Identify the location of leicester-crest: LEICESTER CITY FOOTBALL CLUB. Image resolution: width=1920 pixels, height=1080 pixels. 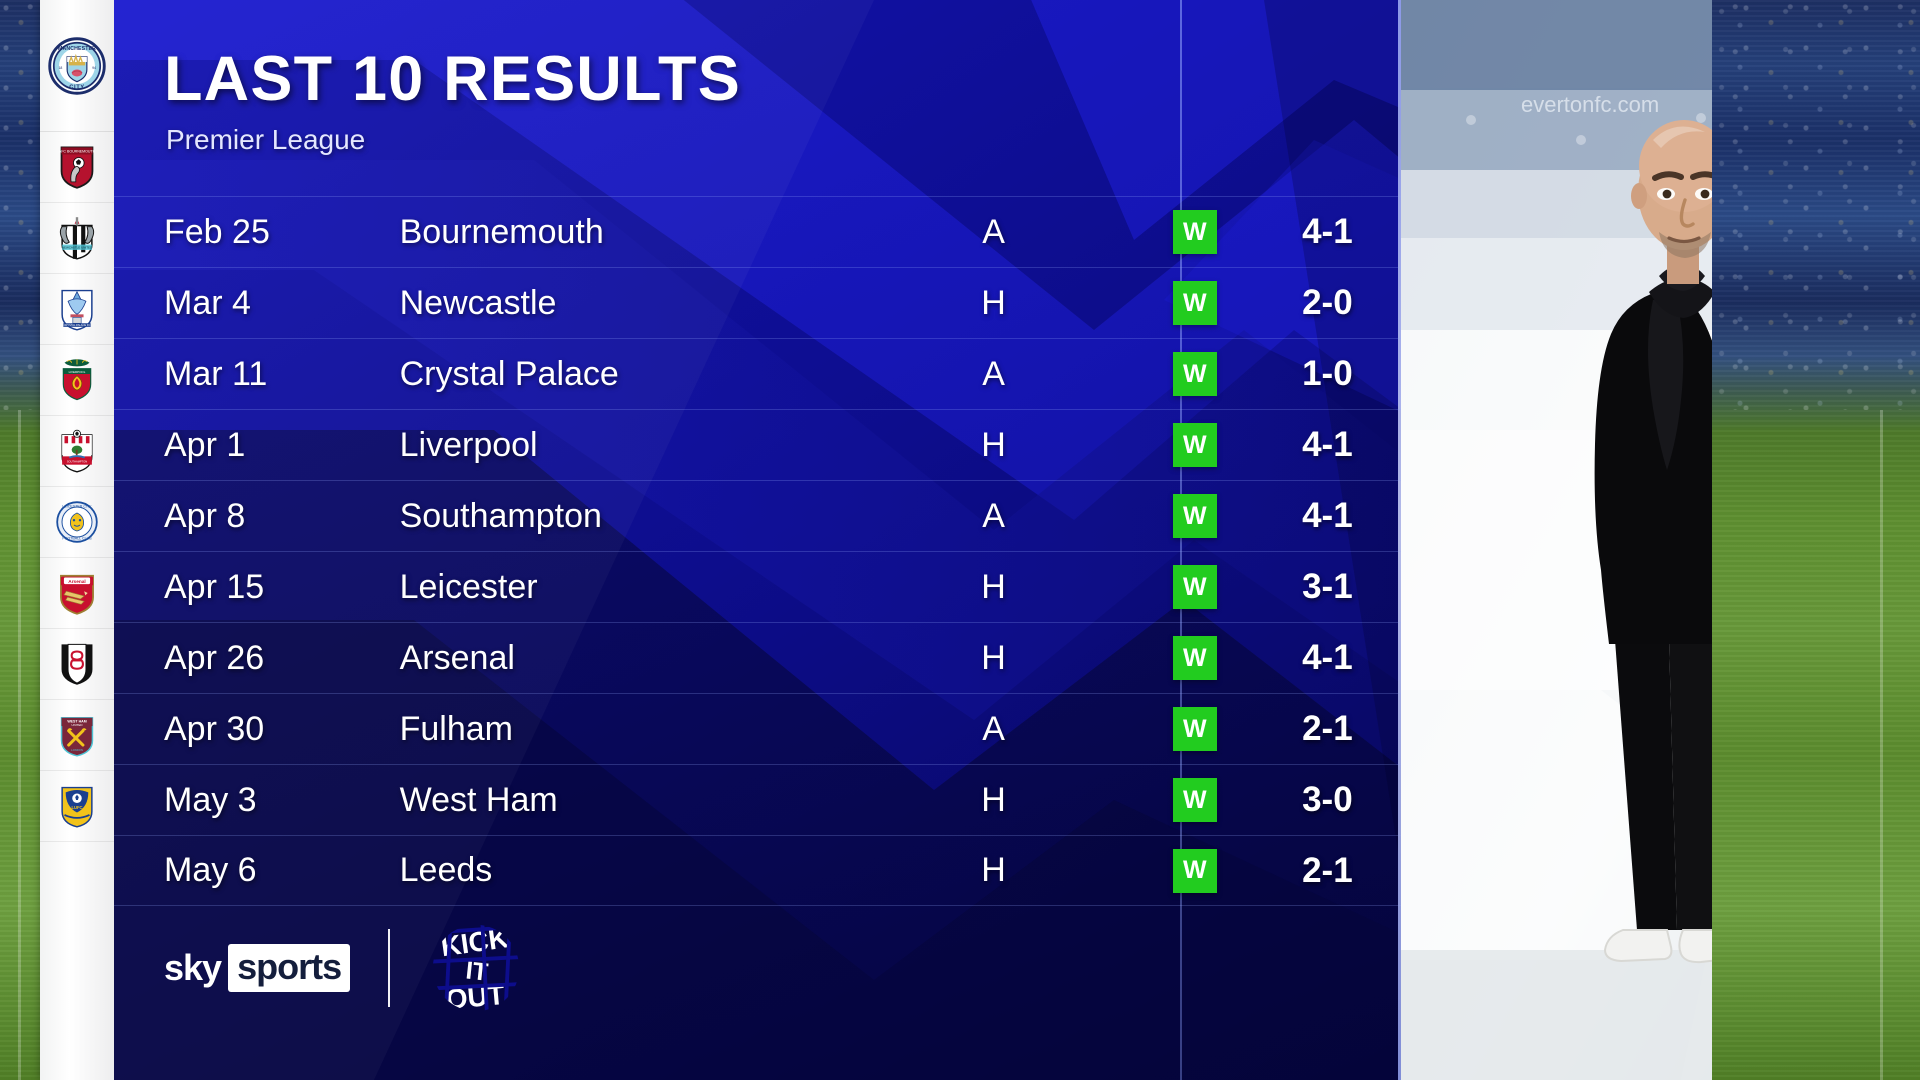
(77, 522).